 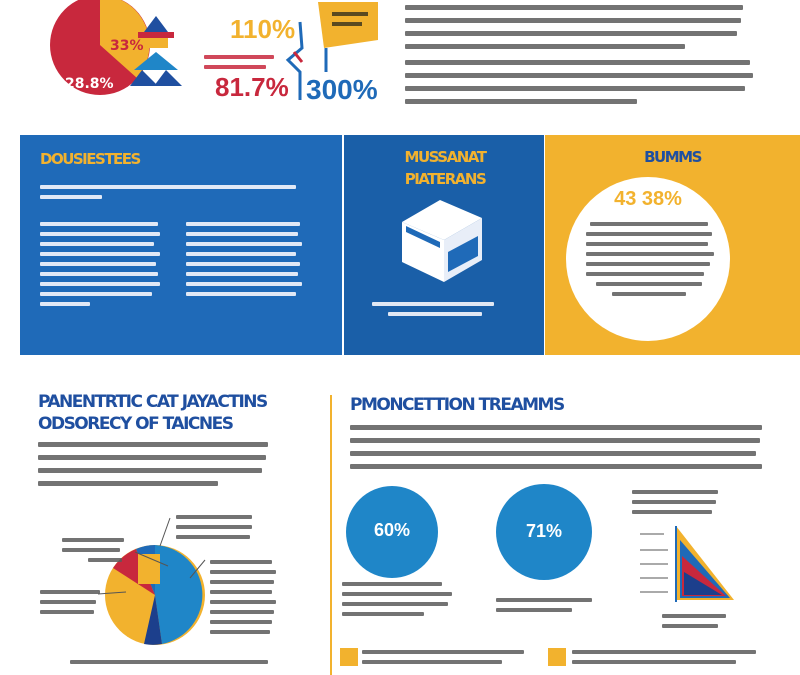 What do you see at coordinates (155, 468) in the screenshot?
I see `lower-left-paragraph` at bounding box center [155, 468].